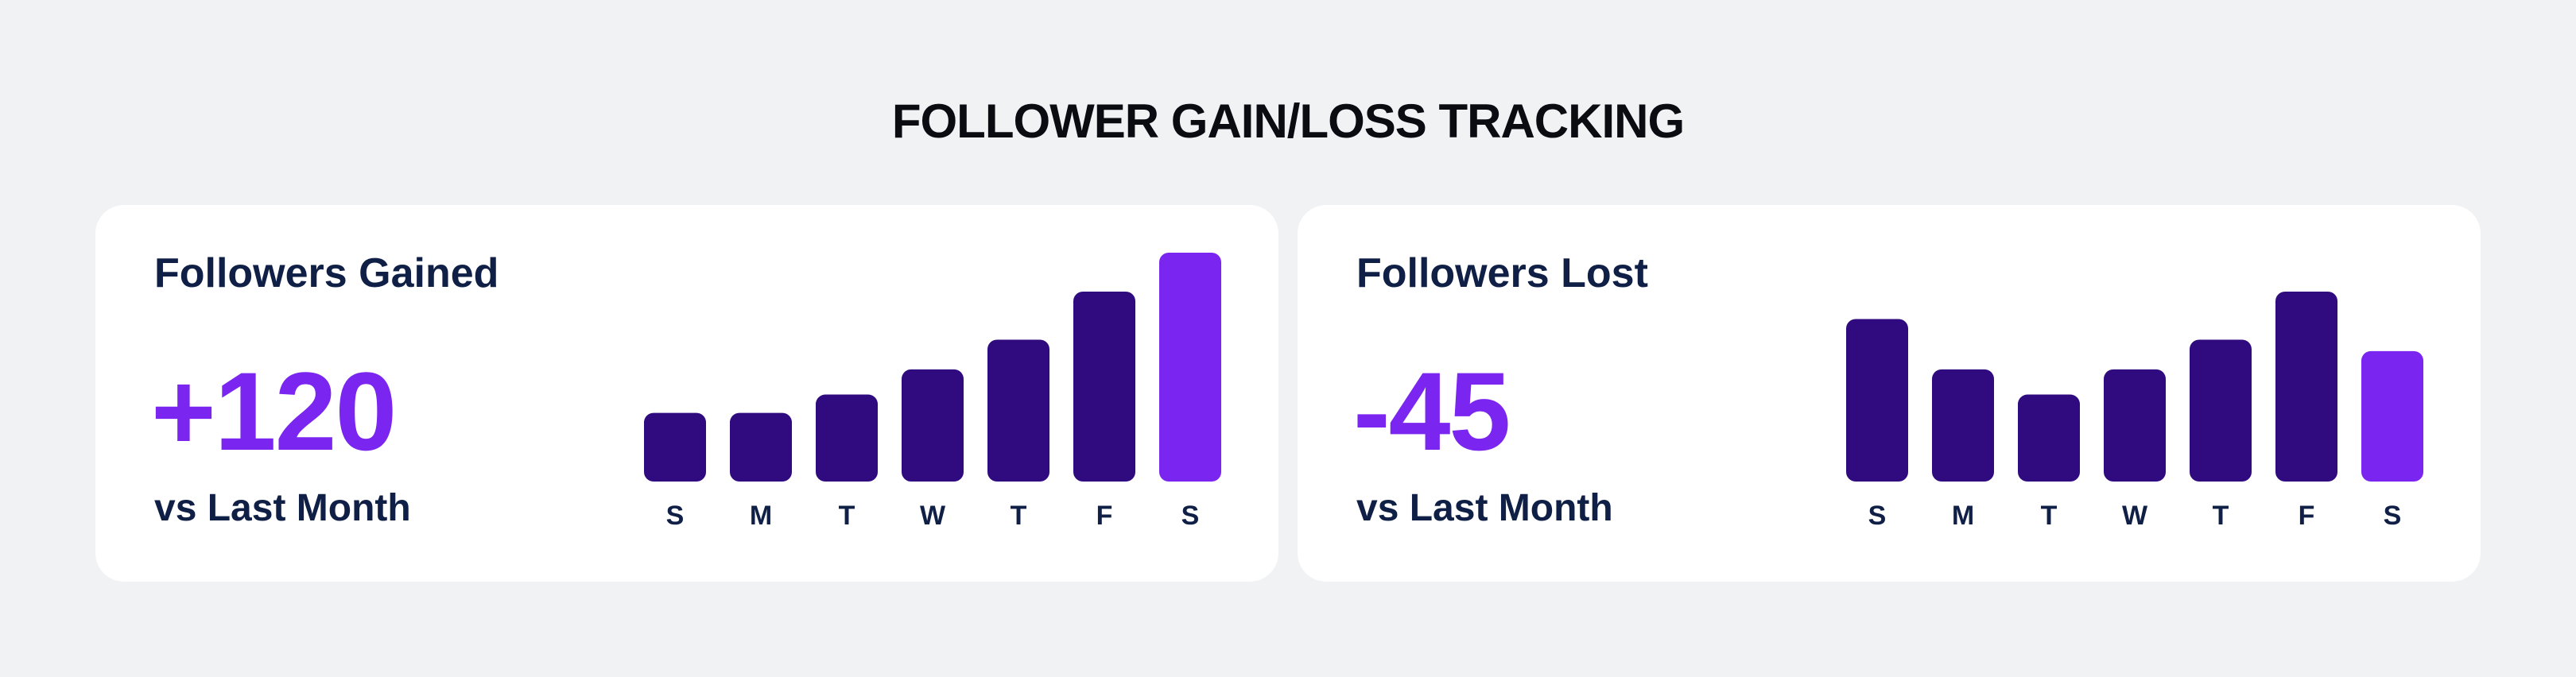 This screenshot has height=677, width=2576. What do you see at coordinates (1432, 411) in the screenshot?
I see `followers-lost-value: -45` at bounding box center [1432, 411].